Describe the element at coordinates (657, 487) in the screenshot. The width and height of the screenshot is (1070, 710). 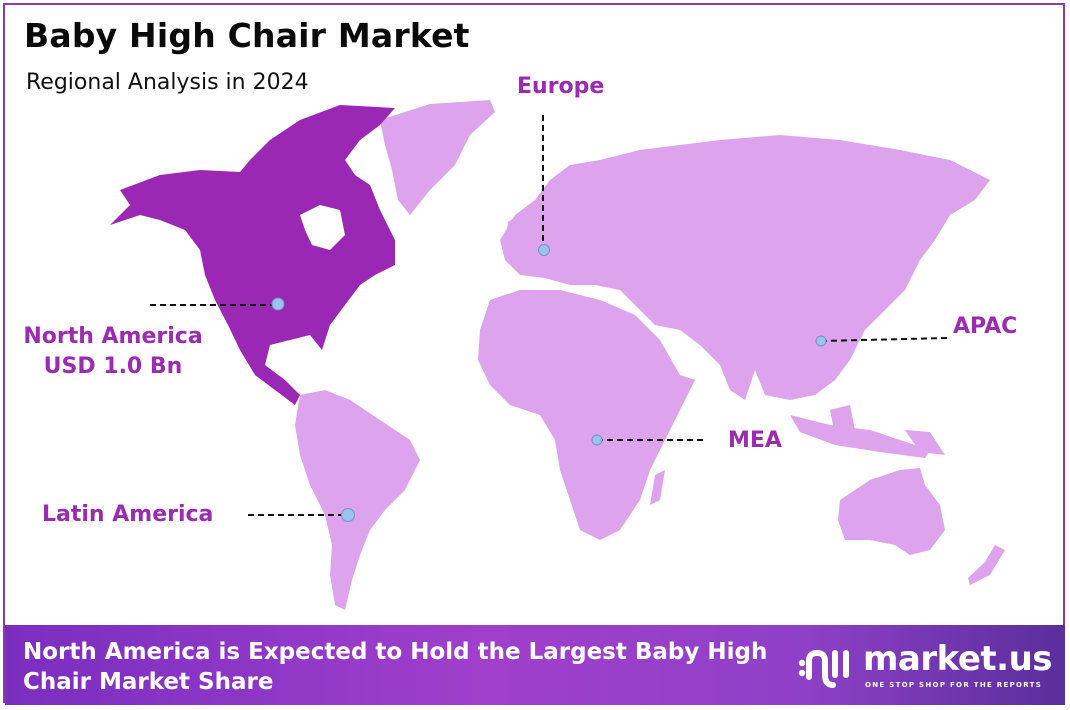
I see `madagascar-shape` at that location.